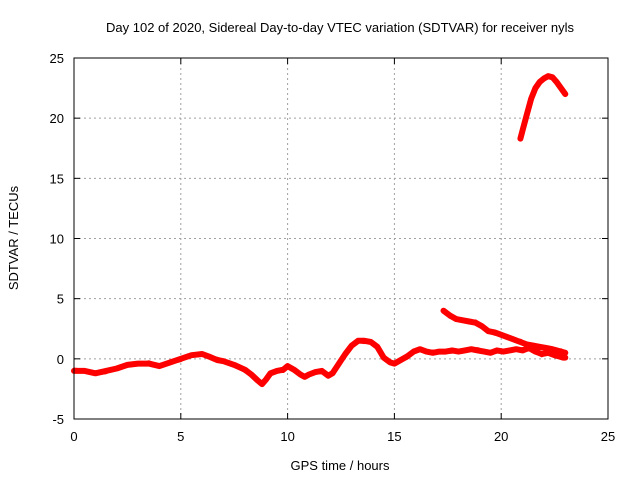 Image resolution: width=640 pixels, height=480 pixels. I want to click on y-tick-label: -5, so click(58, 419).